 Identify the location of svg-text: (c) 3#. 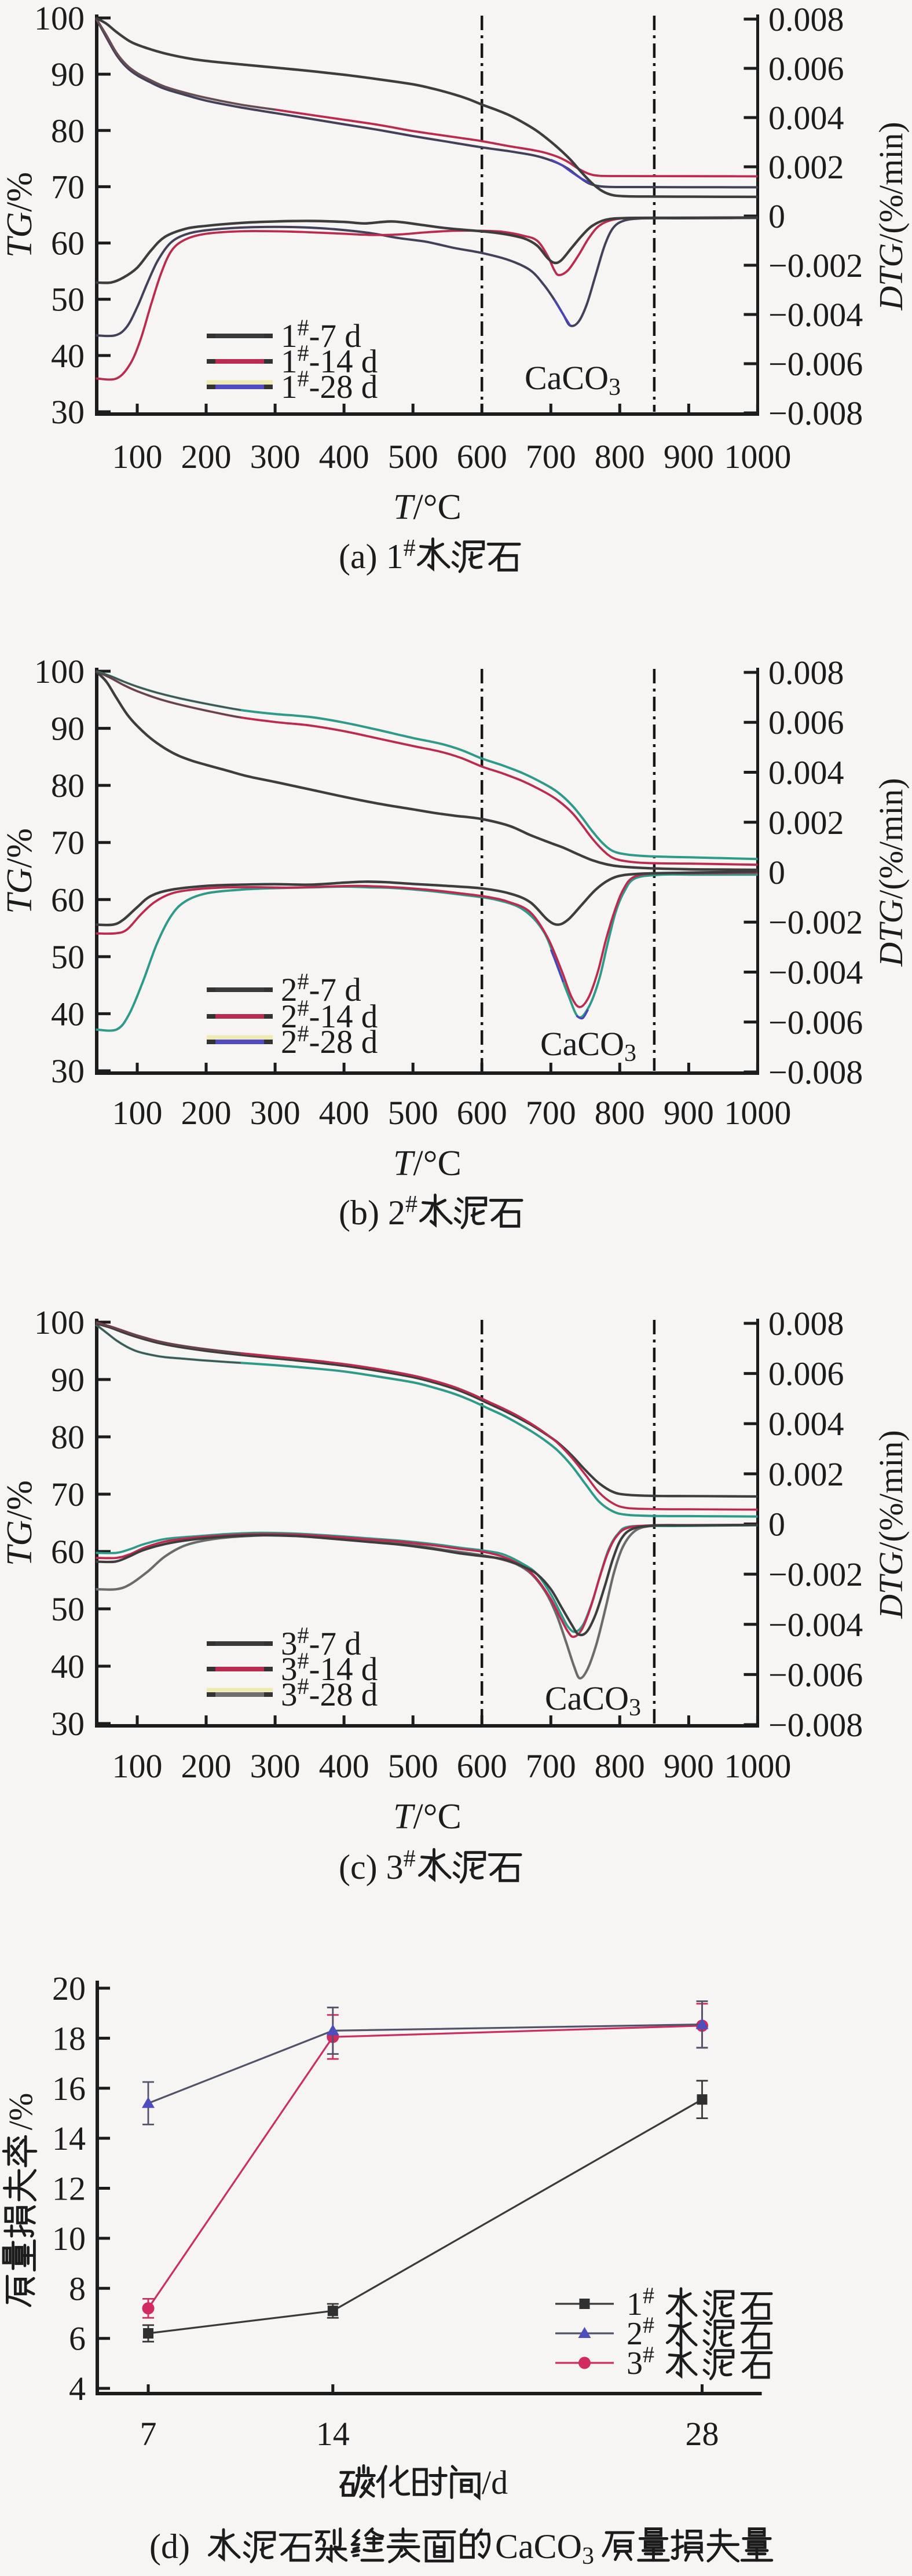
(377, 1866).